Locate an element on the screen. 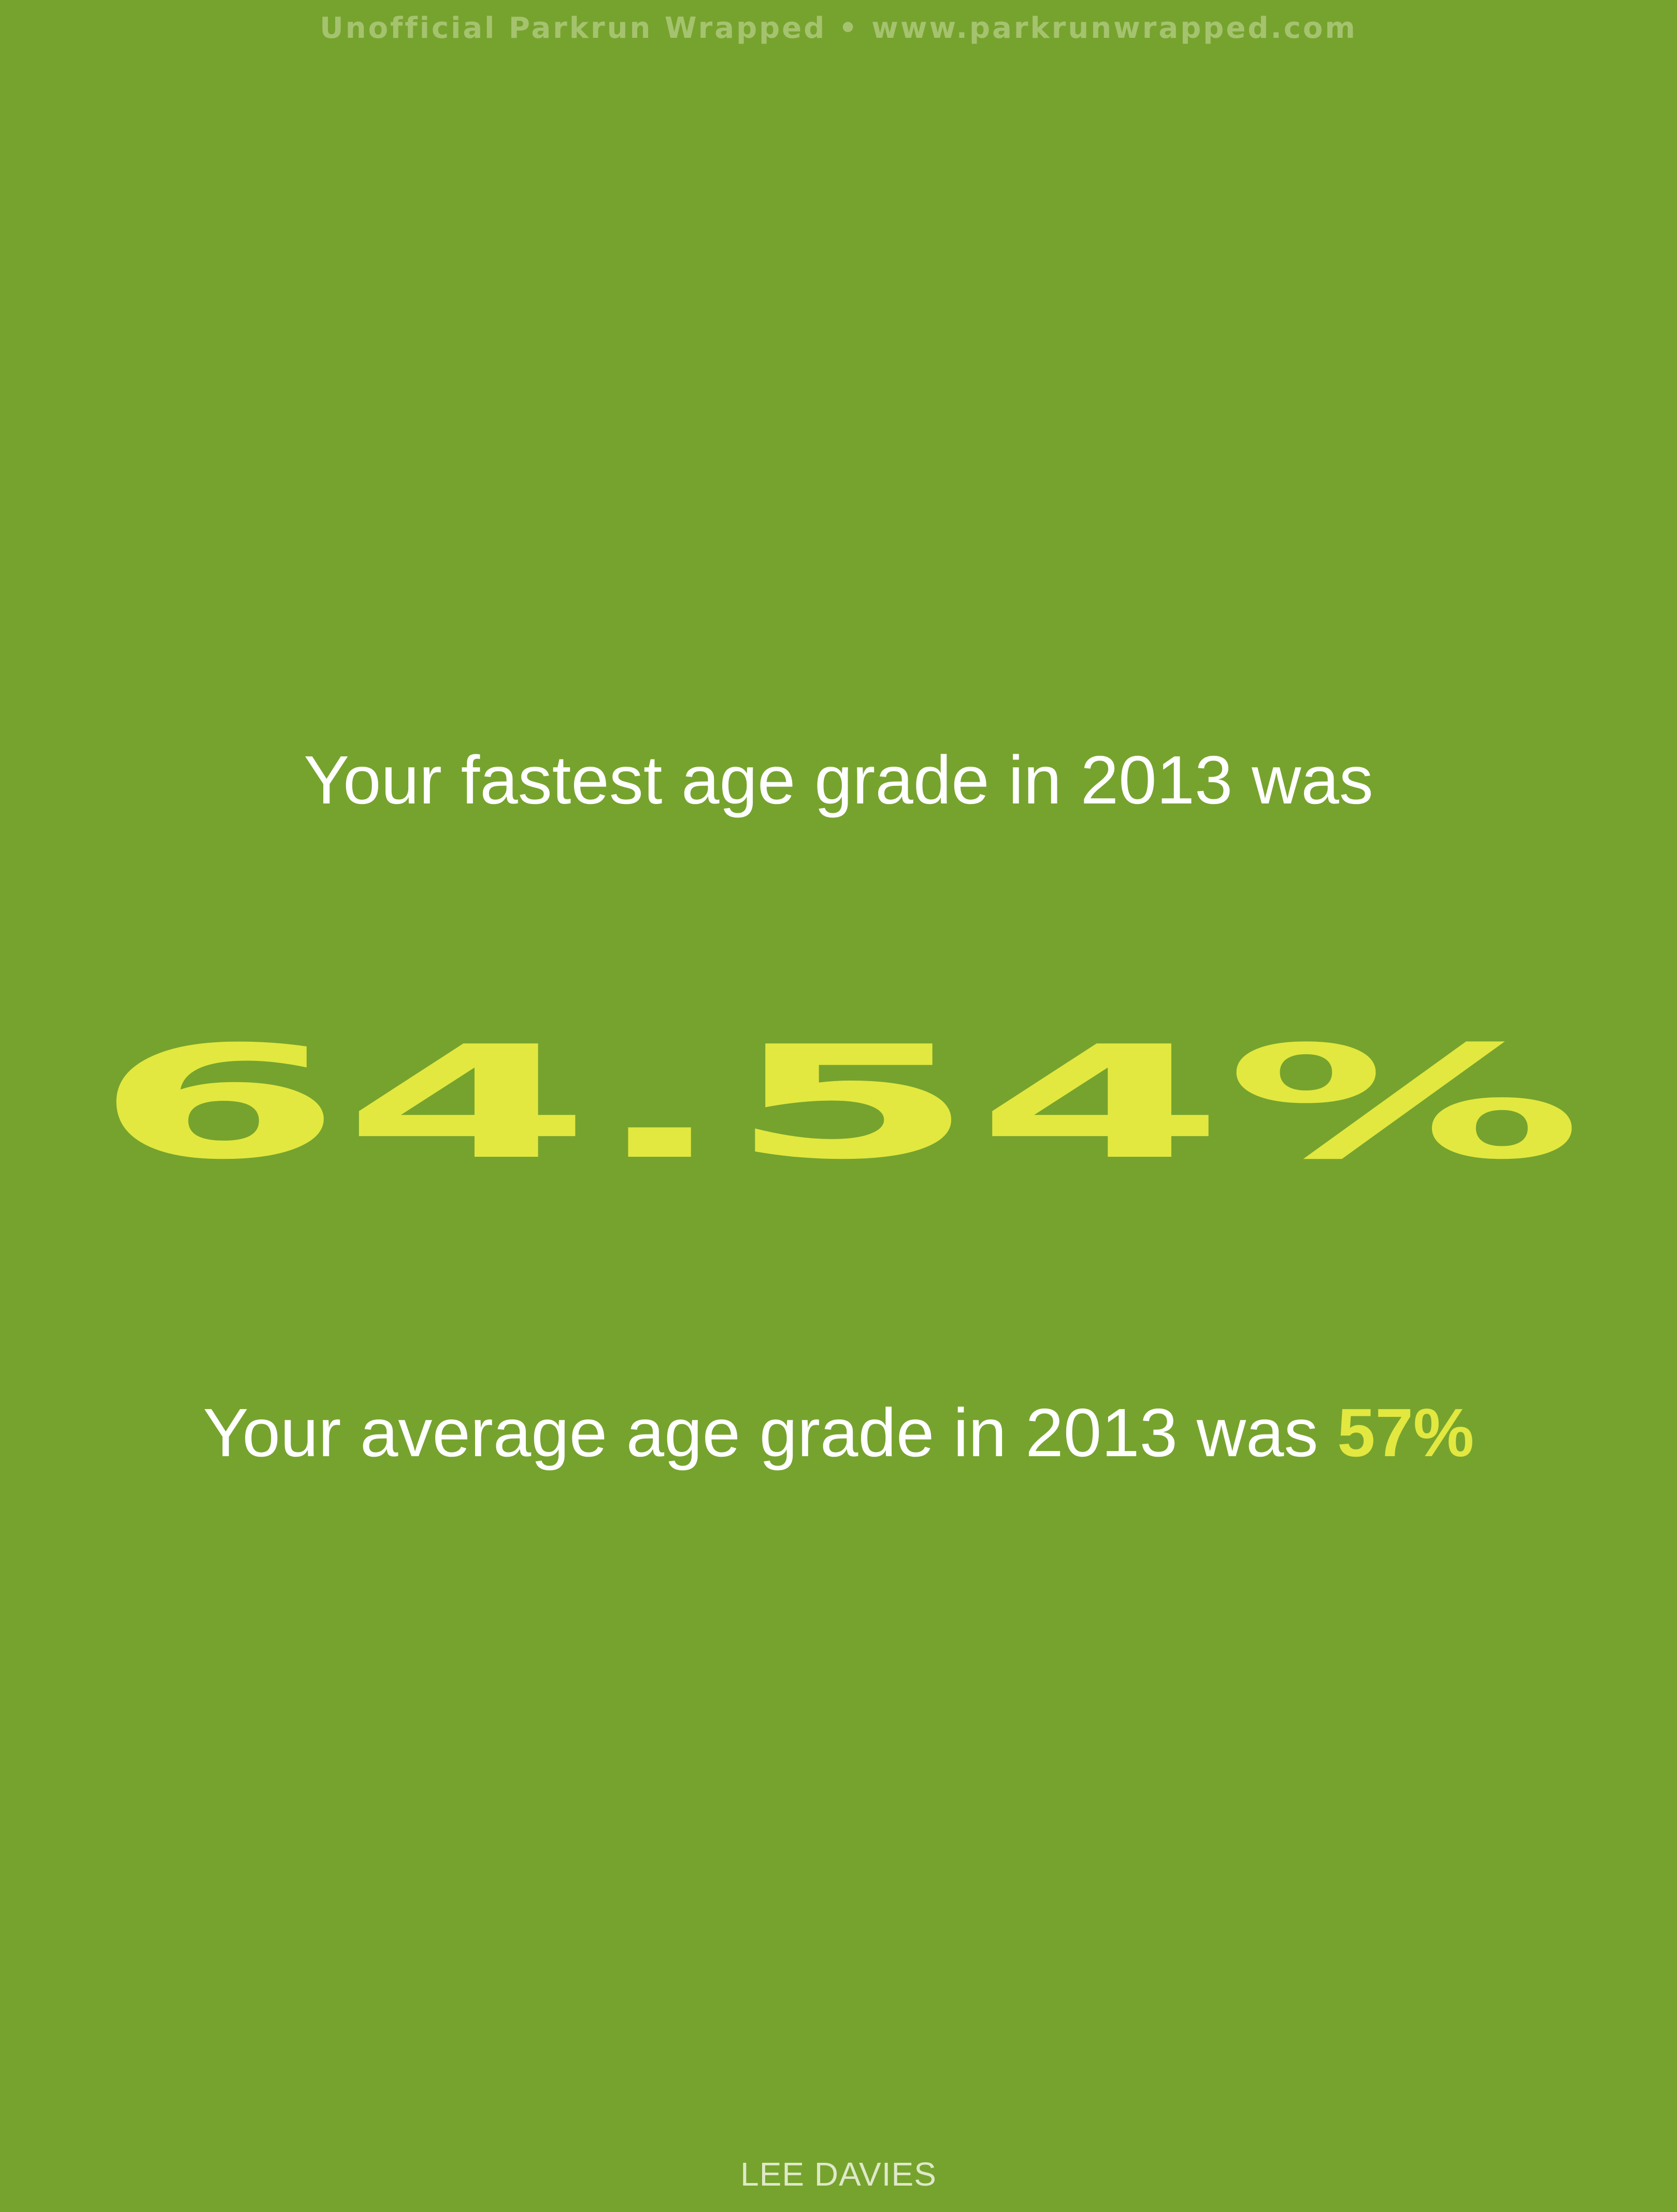  fastest-age-grade-value: 64.54% is located at coordinates (838, 1103).